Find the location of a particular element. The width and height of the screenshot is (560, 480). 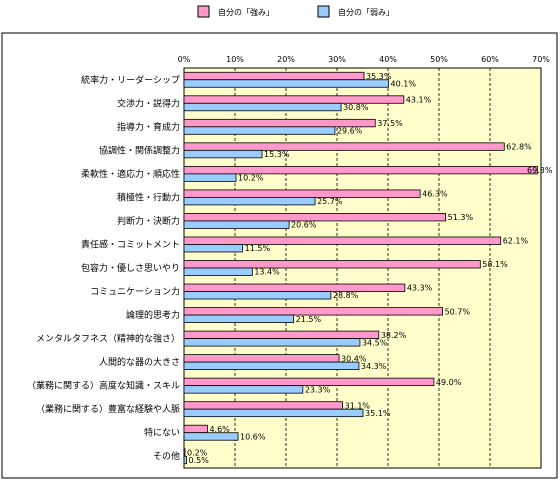

category-label-4: 柔軟性・適応力・順応性 is located at coordinates (130, 174).